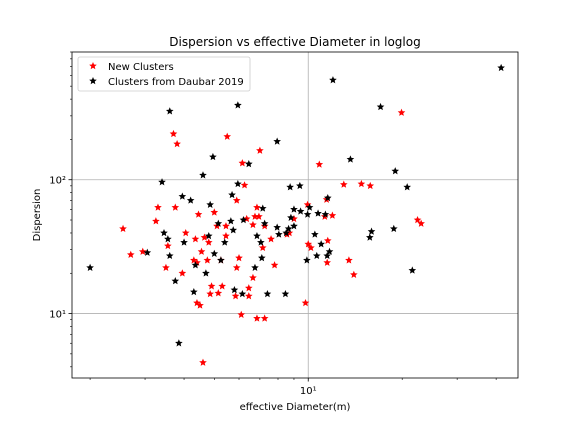 Image resolution: width=576 pixels, height=432 pixels. Describe the element at coordinates (57, 315) in the screenshot. I see `y-tick-label: 10¹` at that location.